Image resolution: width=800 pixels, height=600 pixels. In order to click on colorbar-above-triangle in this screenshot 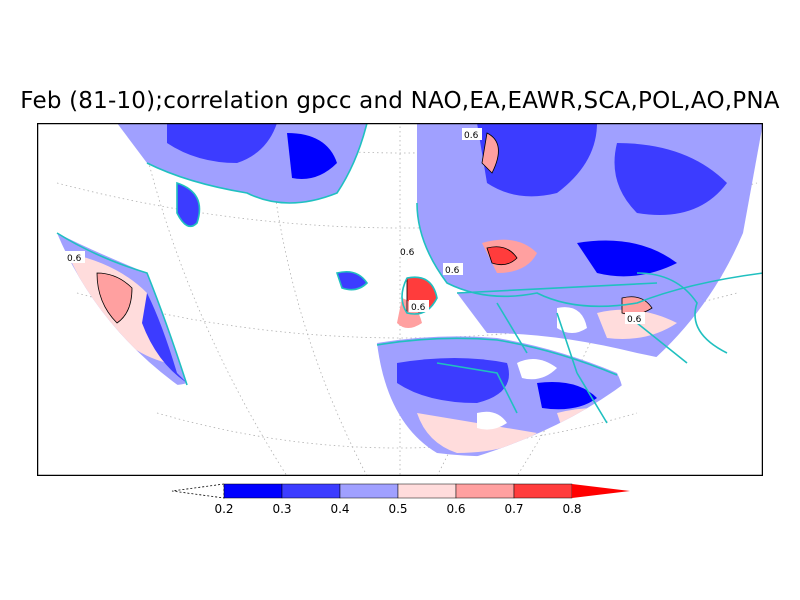, I will do `click(601, 491)`.